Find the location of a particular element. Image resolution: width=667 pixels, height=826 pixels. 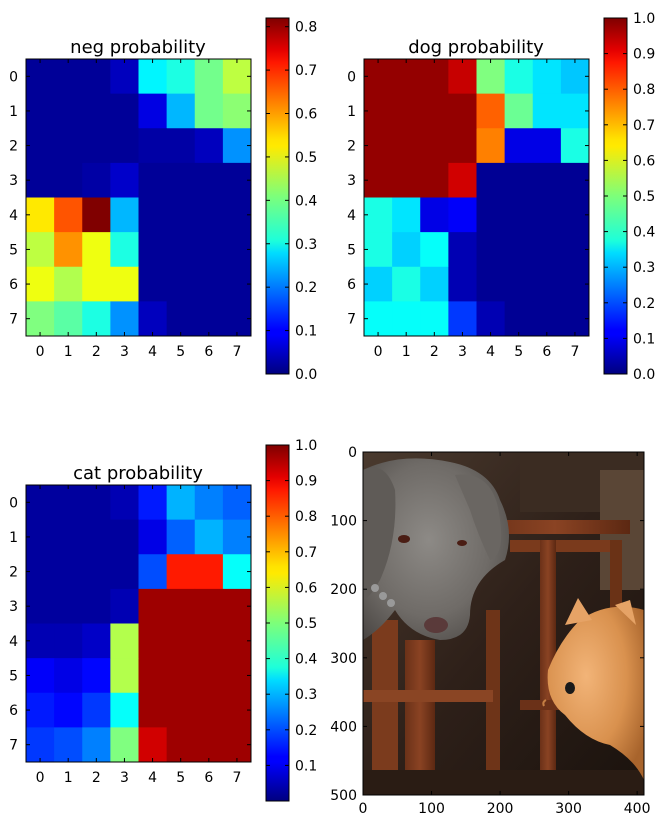

x-tick-label: 1 is located at coordinates (68, 778).